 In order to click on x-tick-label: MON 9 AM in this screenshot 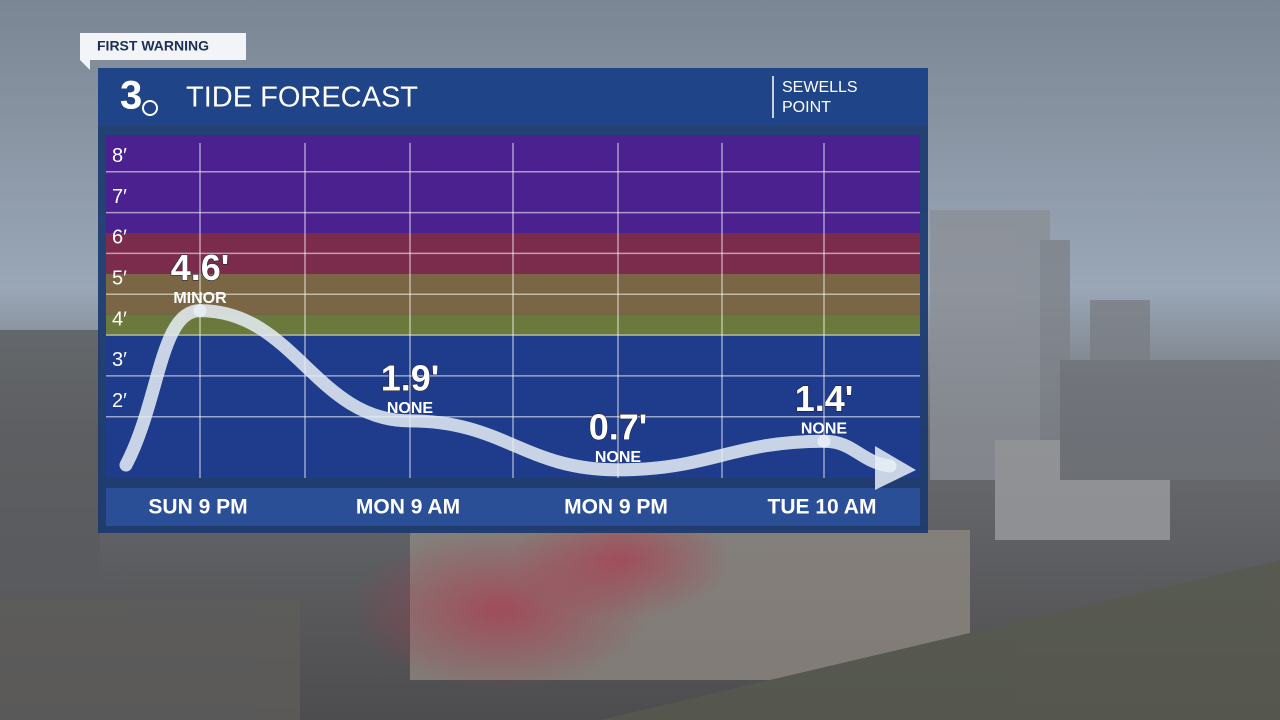, I will do `click(408, 507)`.